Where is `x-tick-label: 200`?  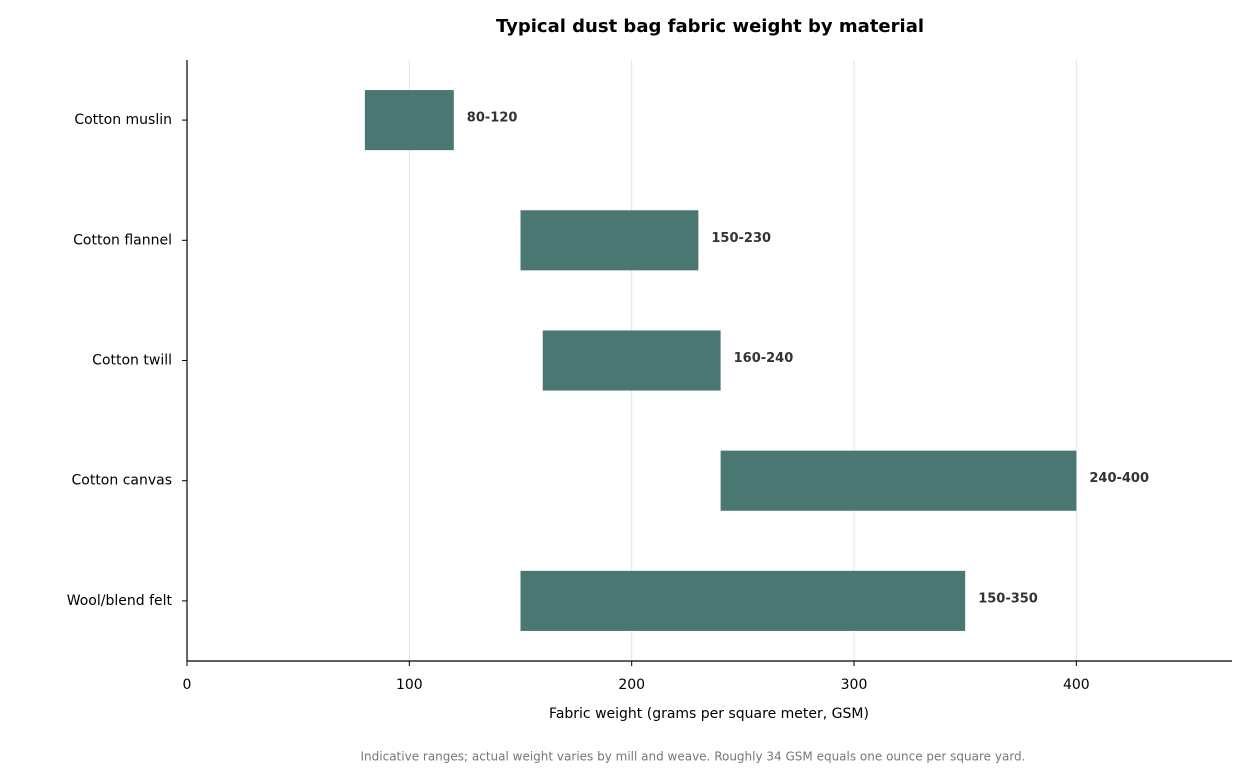 x-tick-label: 200 is located at coordinates (631, 685).